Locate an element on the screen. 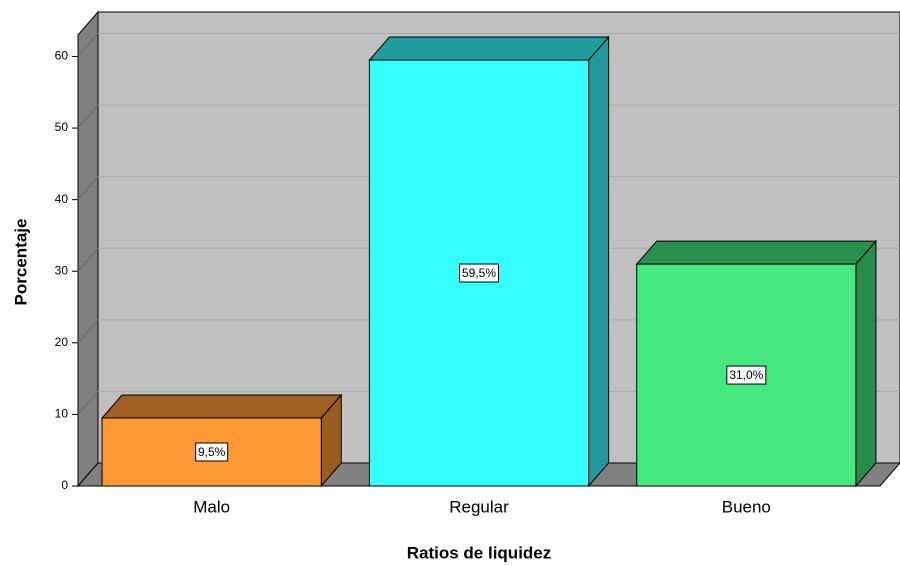 Image resolution: width=900 pixels, height=566 pixels. y-tick-label: 40 is located at coordinates (62, 199).